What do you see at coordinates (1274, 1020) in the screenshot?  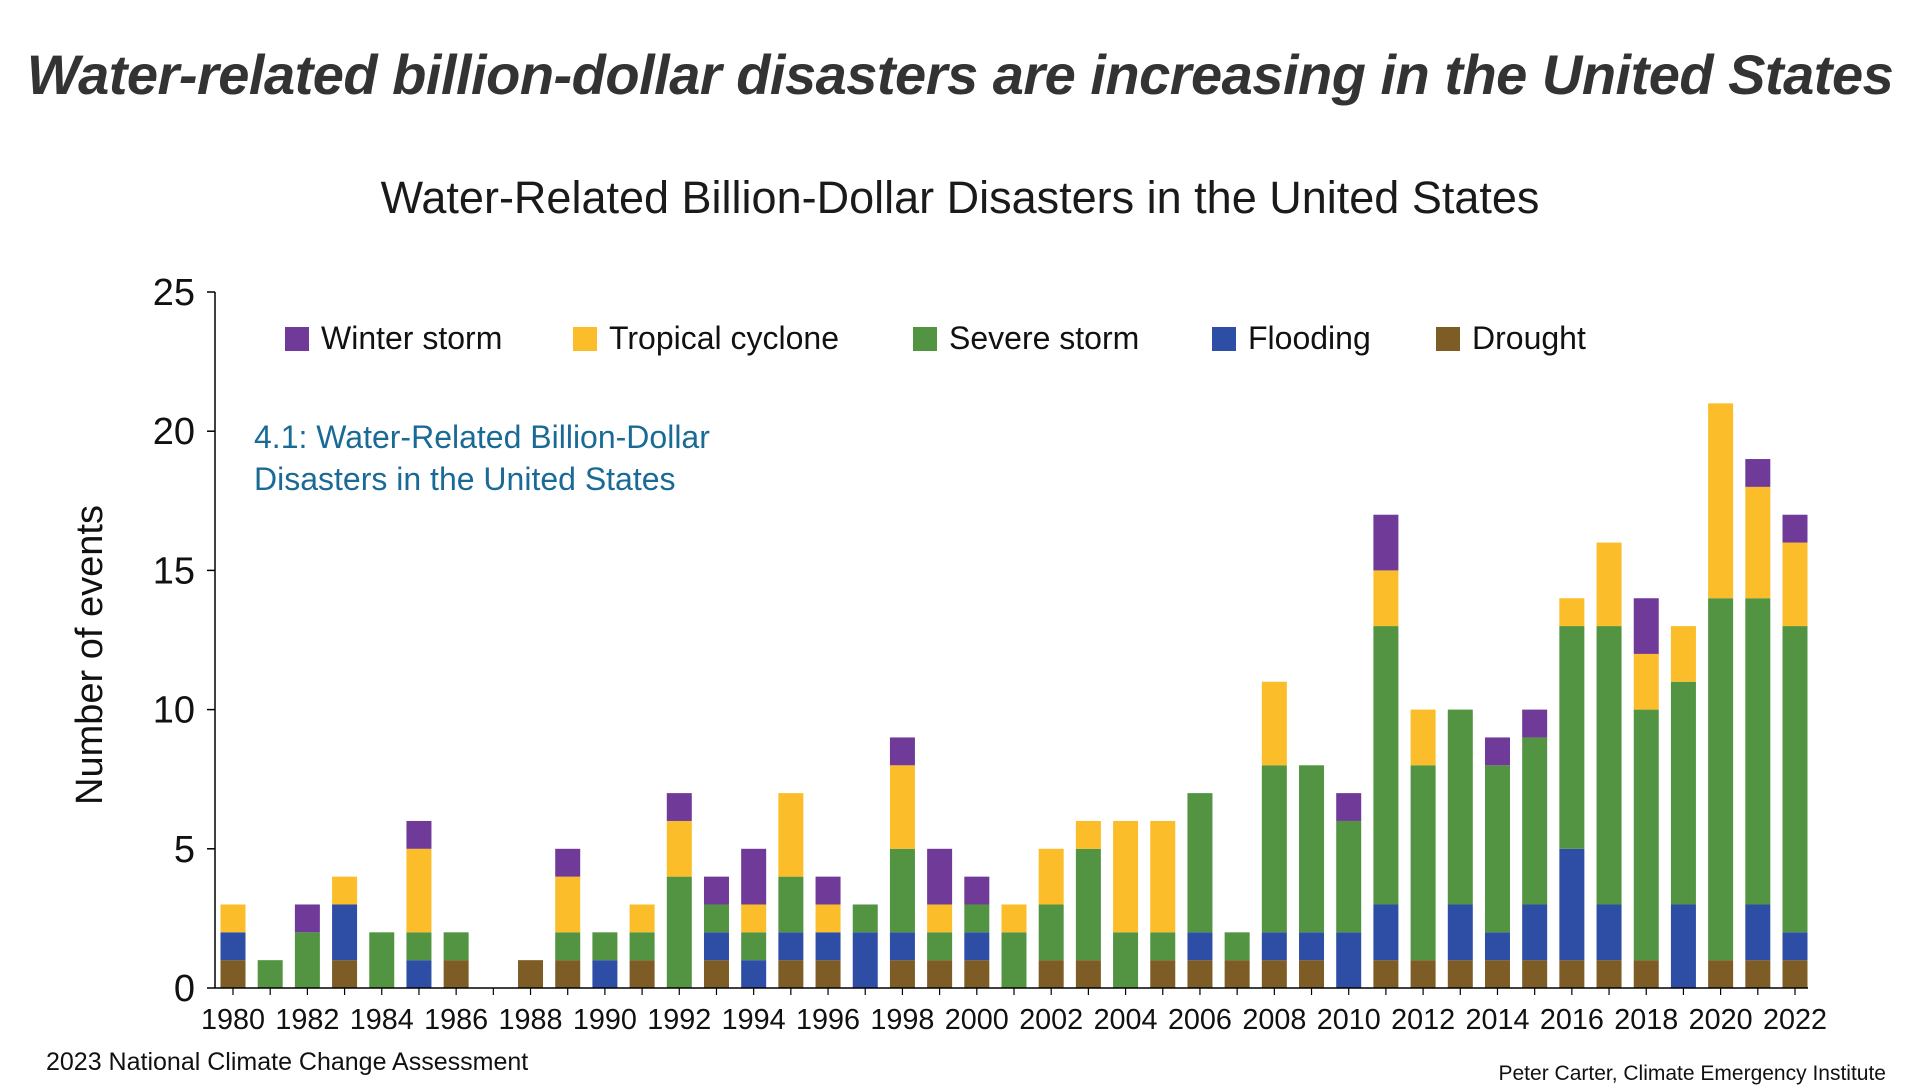 I see `x-tick-label: 2008` at bounding box center [1274, 1020].